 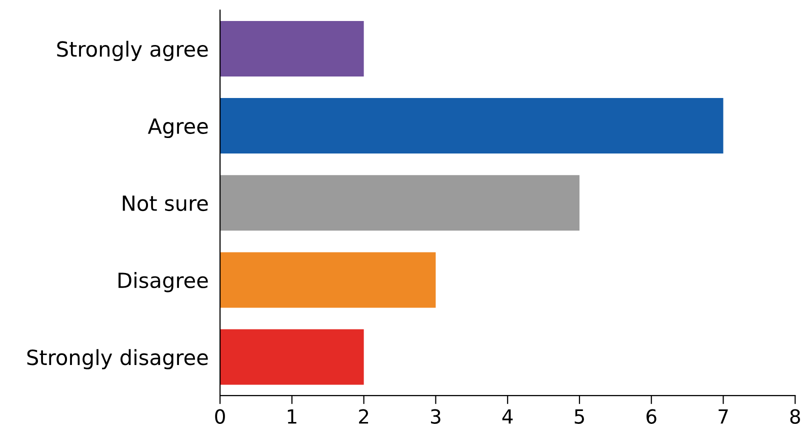 What do you see at coordinates (117, 359) in the screenshot?
I see `y-tick-label: Strongly disagree` at bounding box center [117, 359].